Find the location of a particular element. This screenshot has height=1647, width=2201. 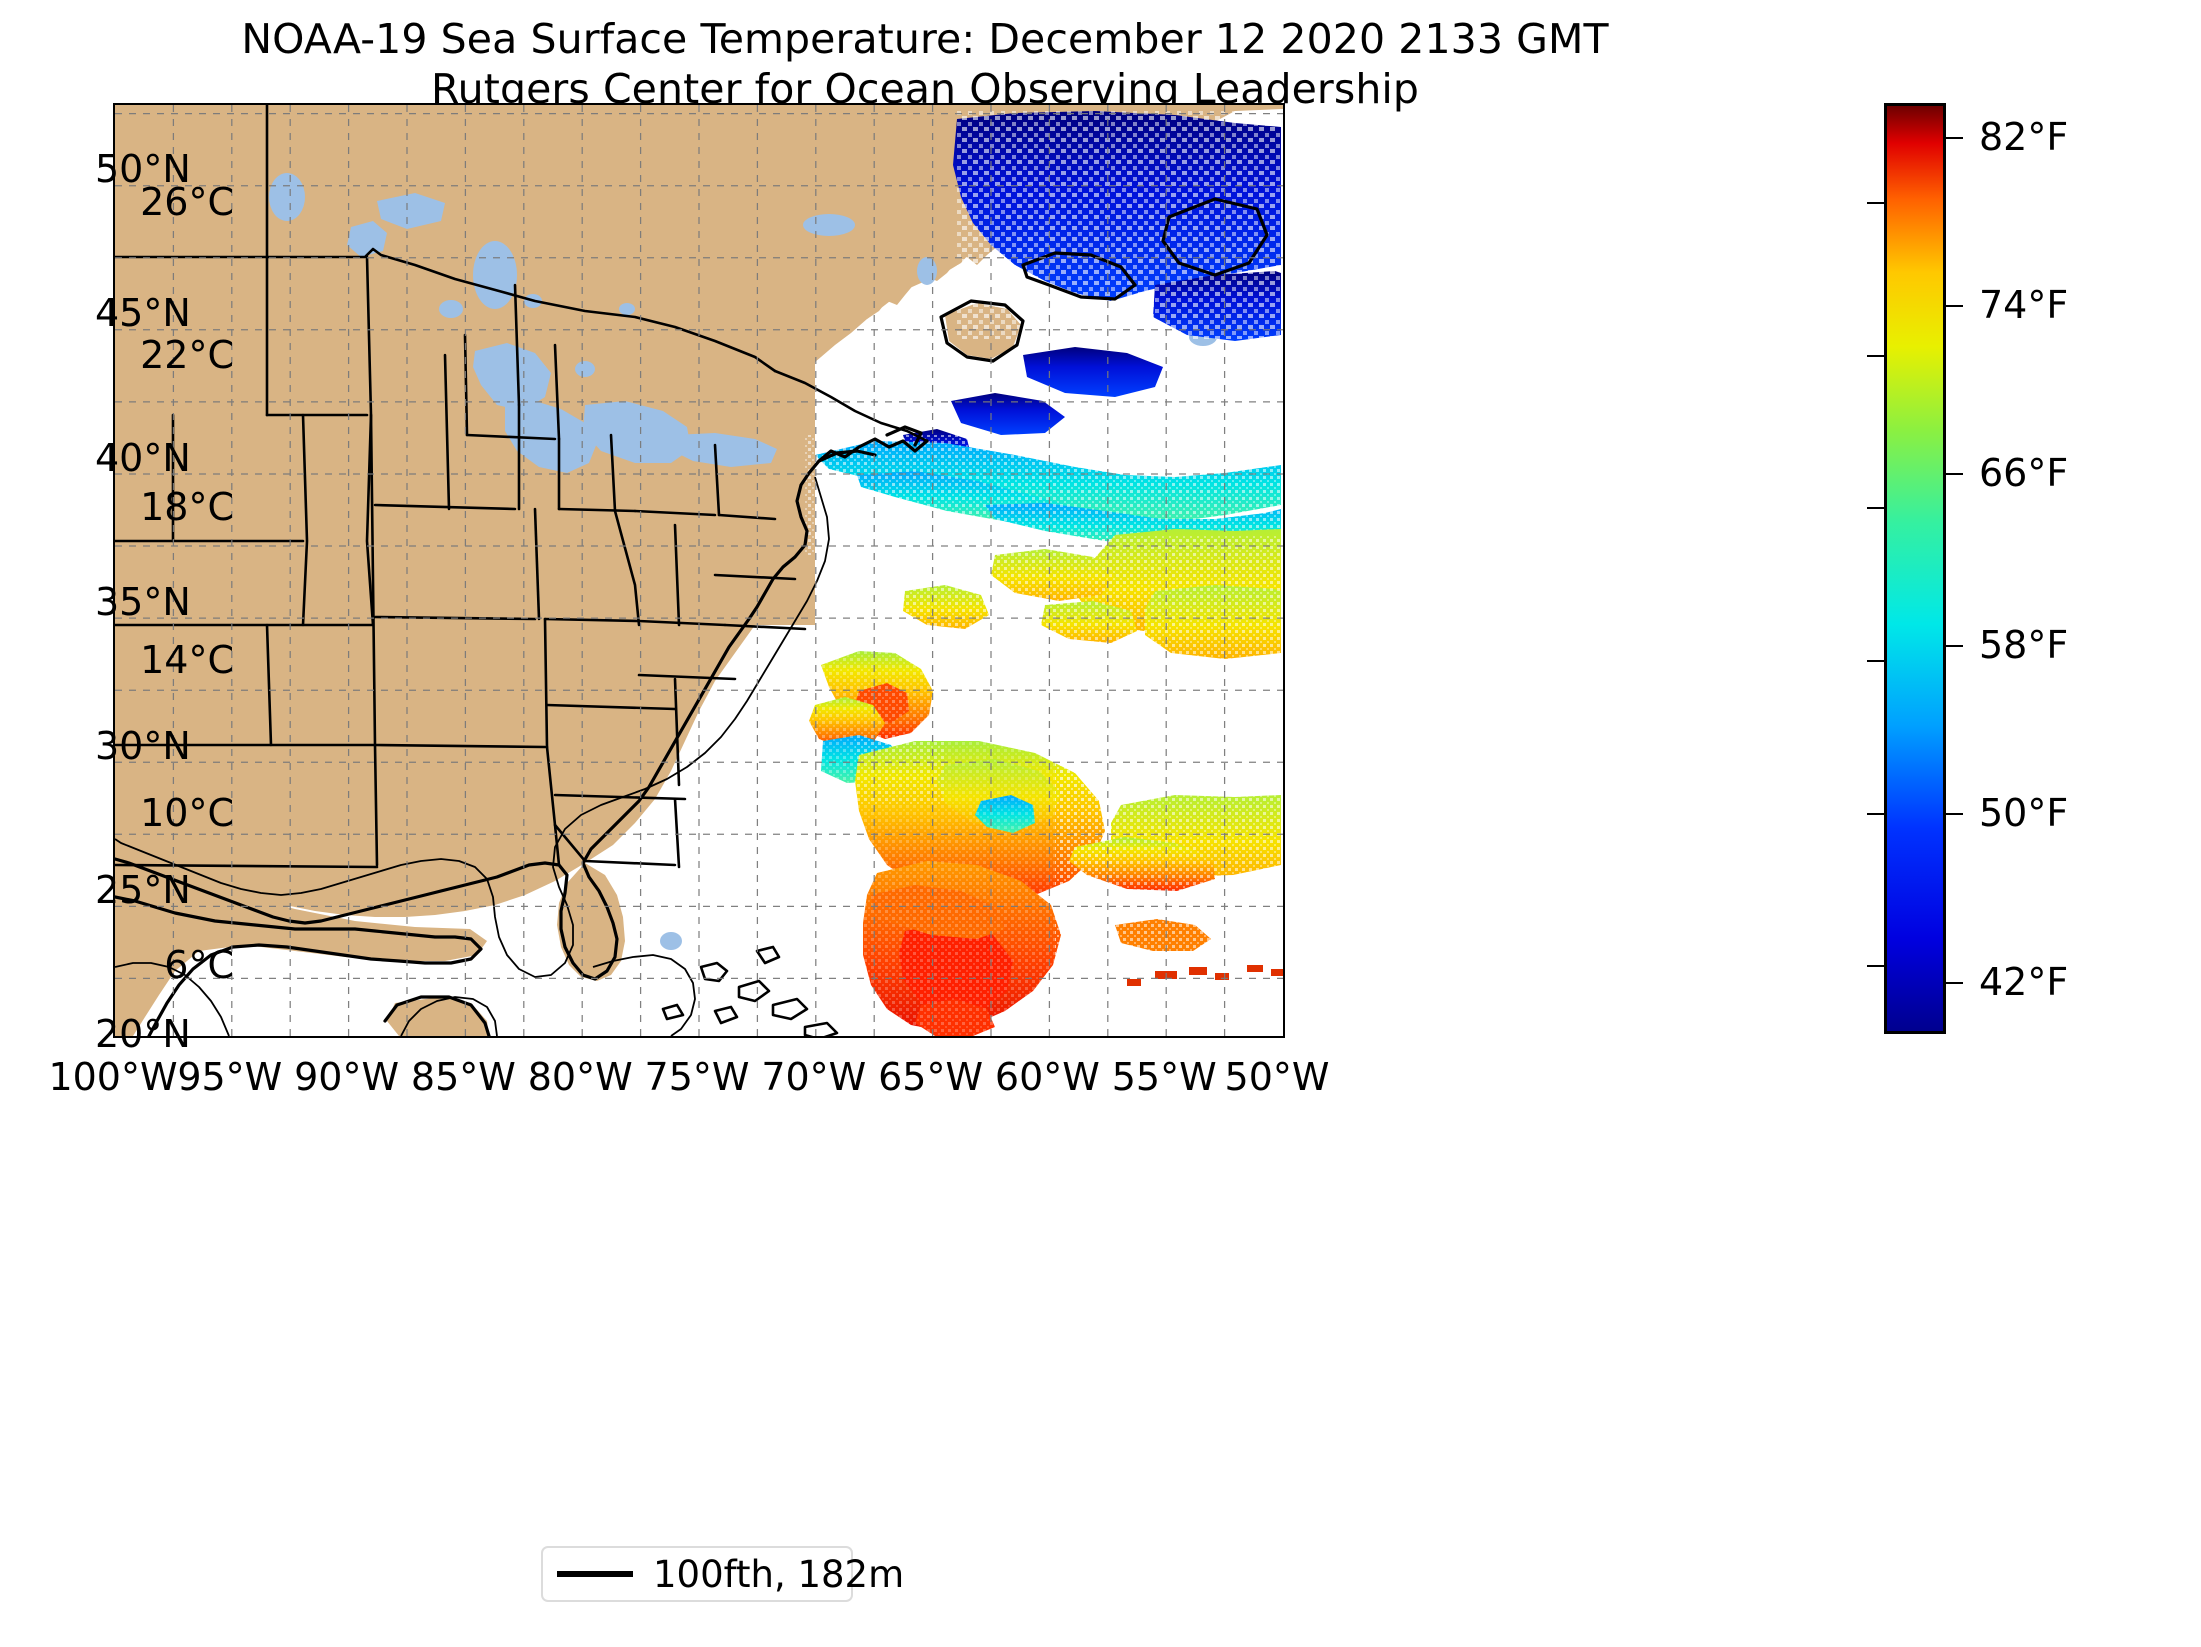

sst-colorbar is located at coordinates (1915, 568).